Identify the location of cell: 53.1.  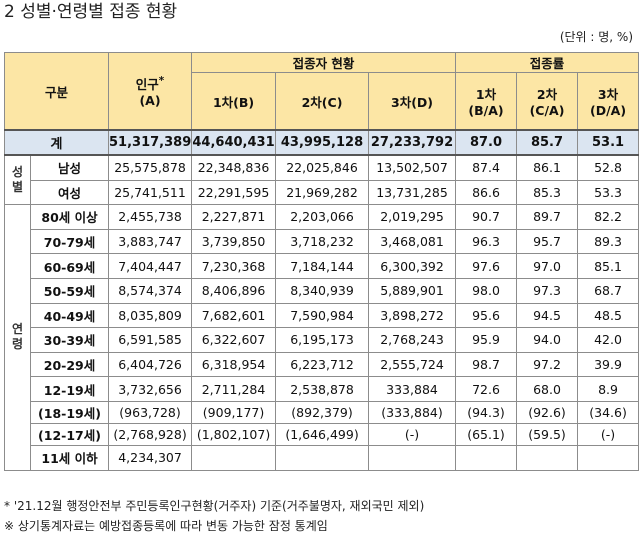
(608, 142).